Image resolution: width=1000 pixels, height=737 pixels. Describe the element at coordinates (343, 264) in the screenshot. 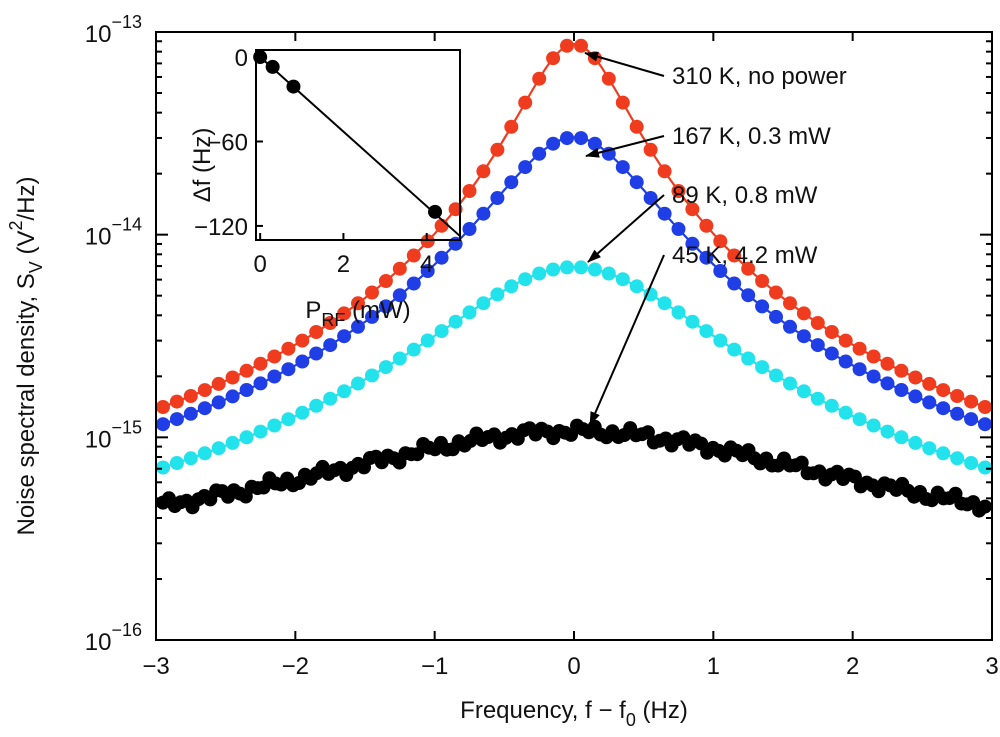

I see `inset-x-tick-label: 2` at that location.